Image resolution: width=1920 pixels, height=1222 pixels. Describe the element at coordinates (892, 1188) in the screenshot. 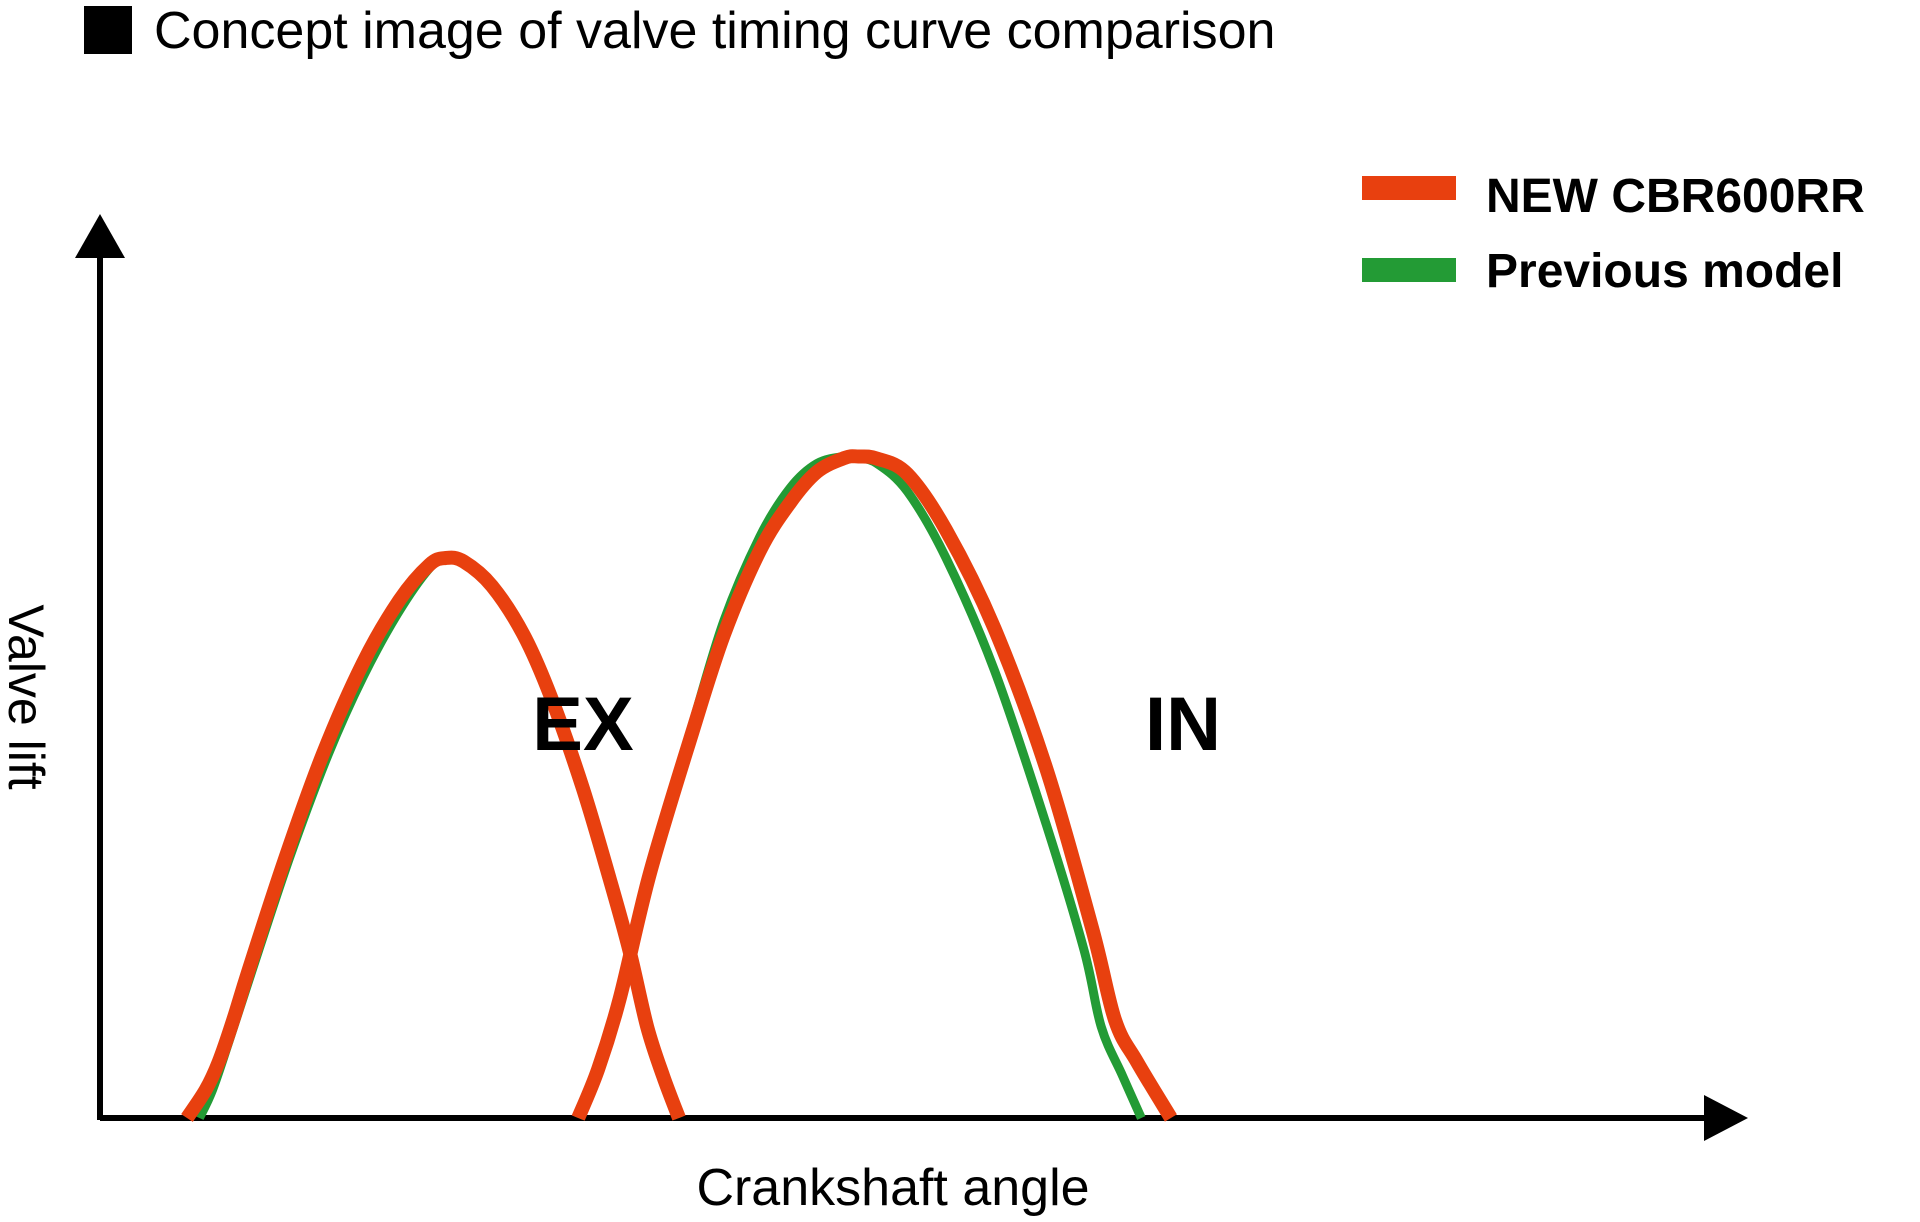

I see `x-axis-label: Crankshaft angle` at that location.